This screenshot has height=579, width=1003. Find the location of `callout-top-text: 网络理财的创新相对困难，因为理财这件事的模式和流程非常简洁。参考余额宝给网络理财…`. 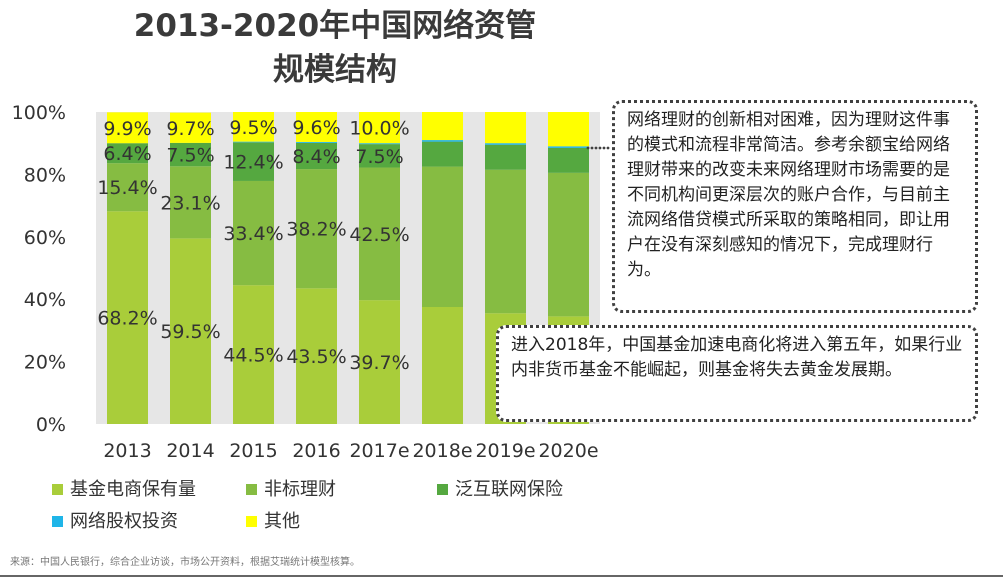

callout-top-text: 网络理财的创新相对困难，因为理财这件事的模式和流程非常简洁。参考余额宝给网络理财… is located at coordinates (788, 195).